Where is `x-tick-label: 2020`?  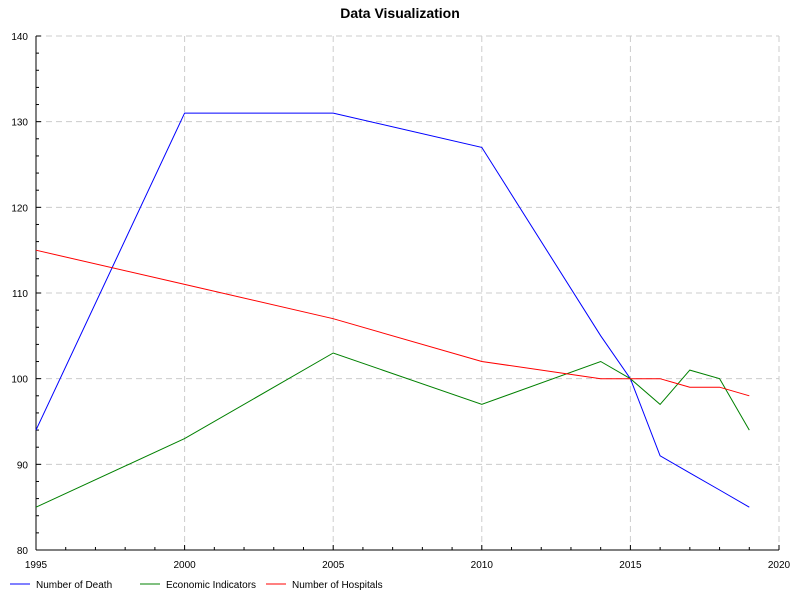
x-tick-label: 2020 is located at coordinates (779, 565).